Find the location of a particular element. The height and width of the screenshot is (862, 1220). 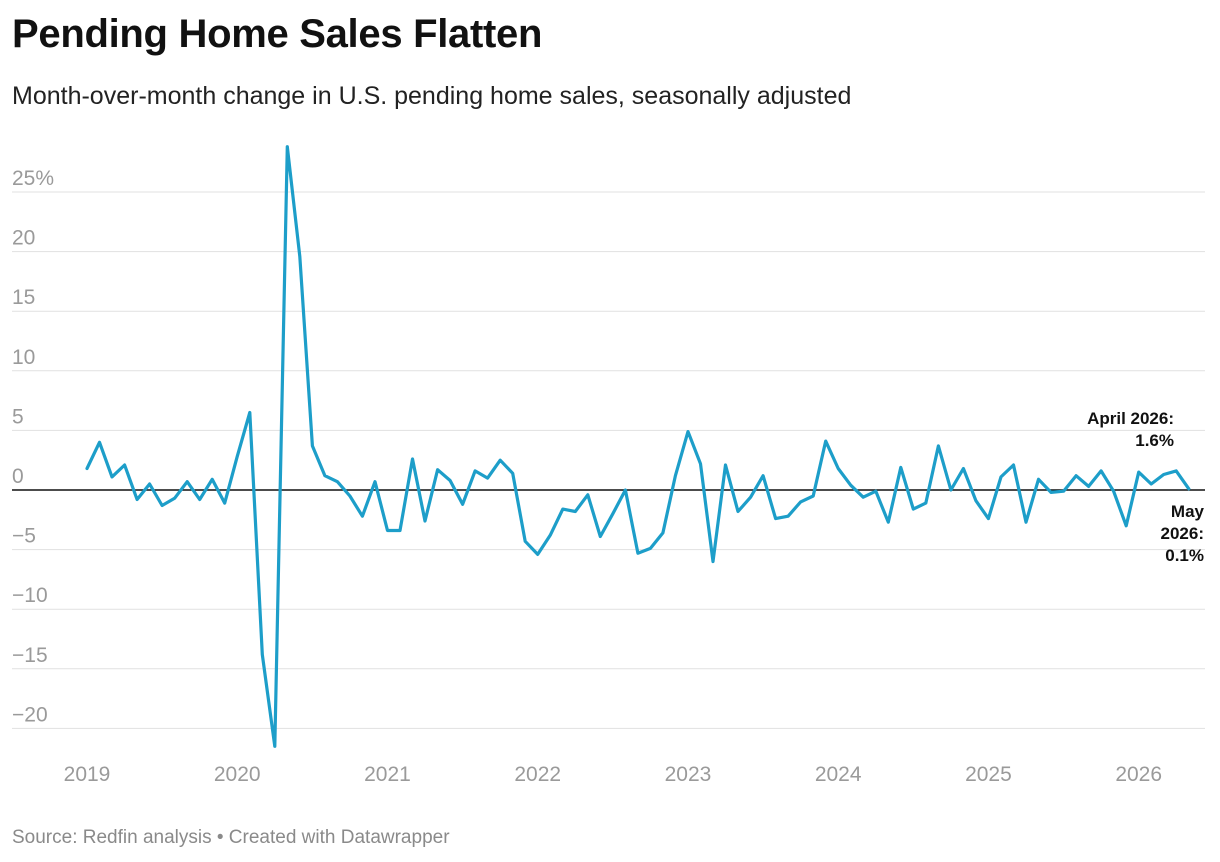

x-tick-label: 2022 is located at coordinates (537, 774).